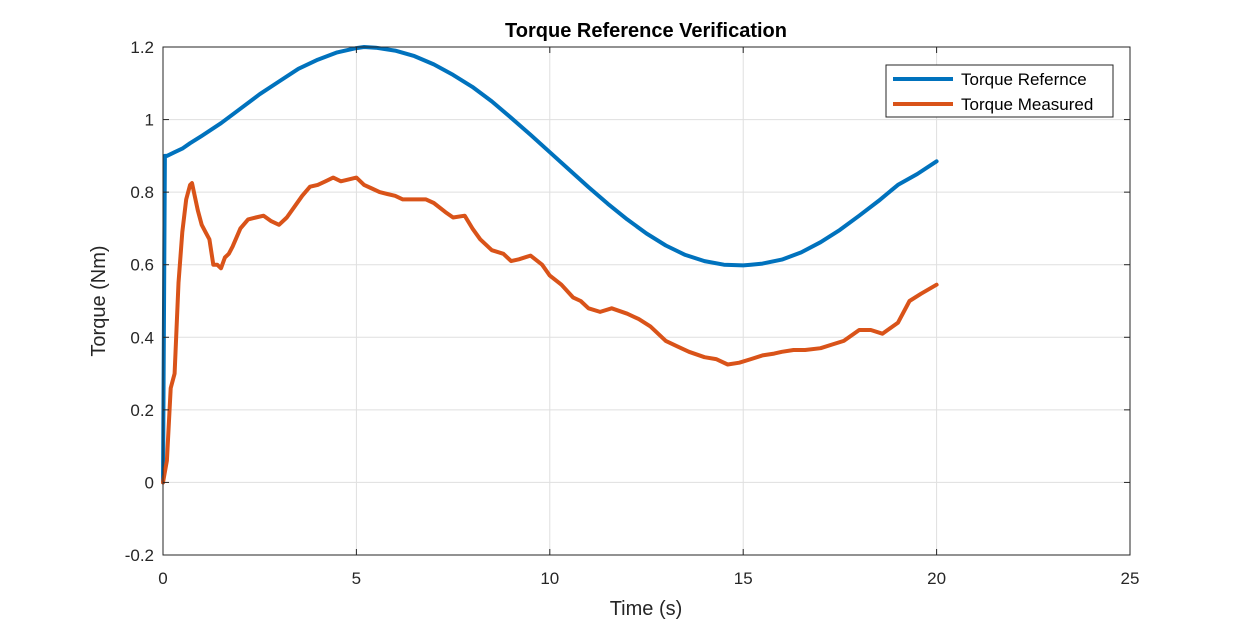 The image size is (1250, 625). I want to click on y-tick-label: 0.6, so click(142, 265).